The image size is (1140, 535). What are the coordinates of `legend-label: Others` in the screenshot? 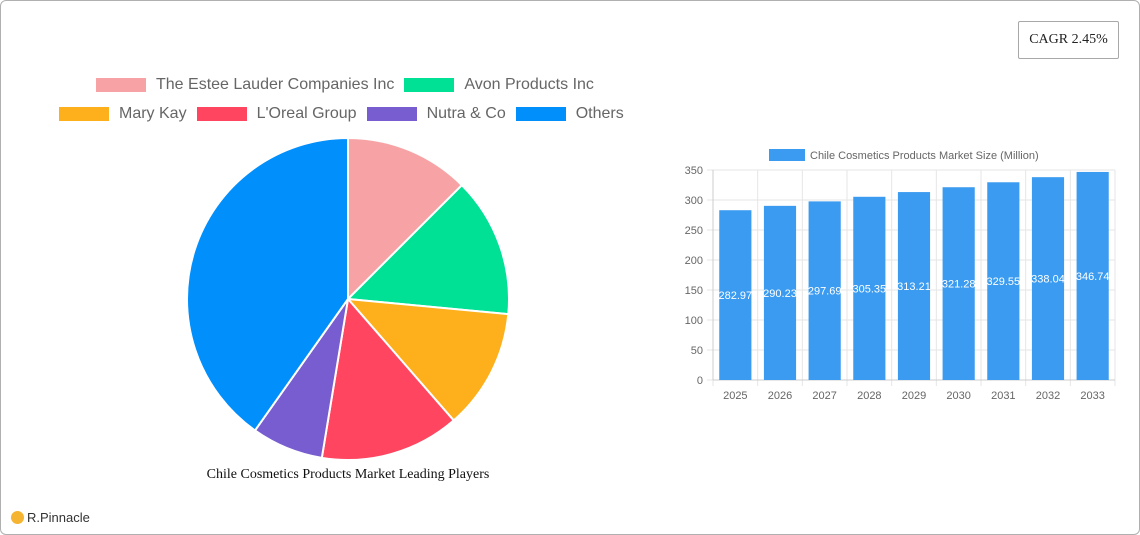 It's located at (599, 113).